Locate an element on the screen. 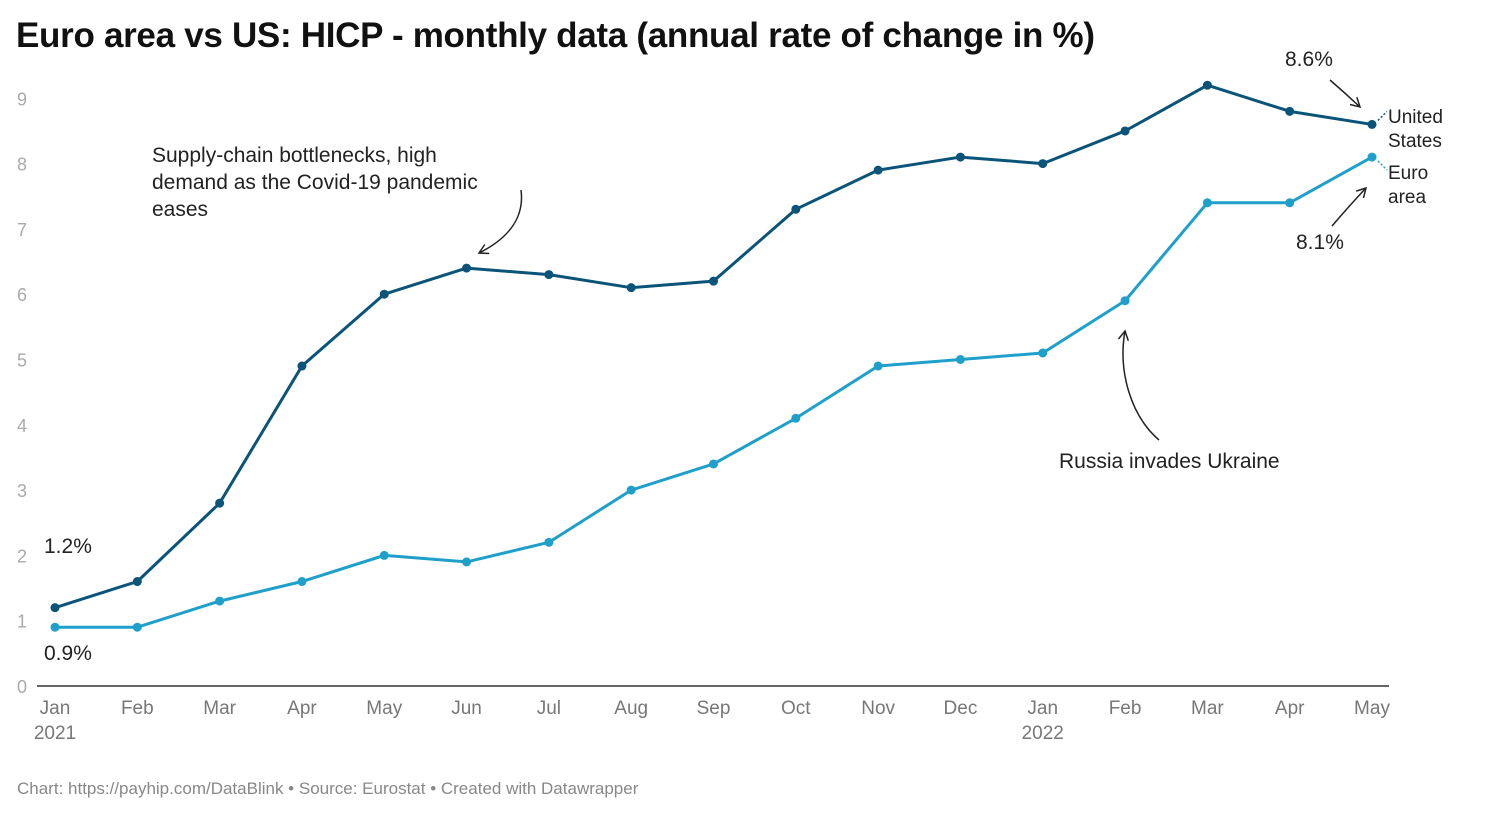 This screenshot has width=1500, height=818. y-tick-label: 4 is located at coordinates (22, 426).